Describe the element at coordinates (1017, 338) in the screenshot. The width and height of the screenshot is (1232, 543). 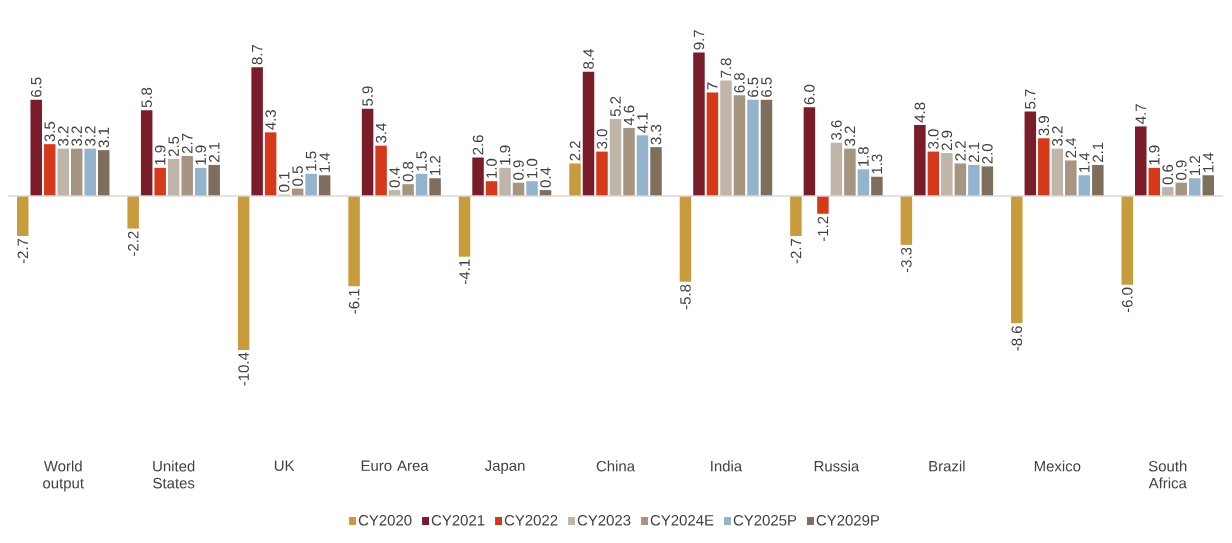
I see `data-label: -8.6` at that location.